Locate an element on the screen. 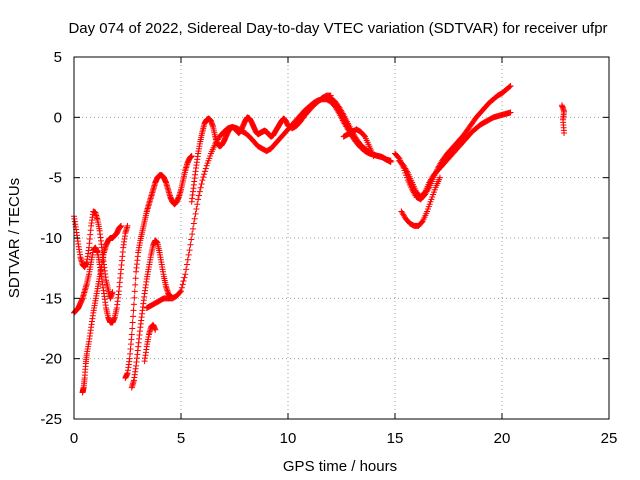 Image resolution: width=640 pixels, height=480 pixels. y-tick-label: -15 is located at coordinates (51, 298).